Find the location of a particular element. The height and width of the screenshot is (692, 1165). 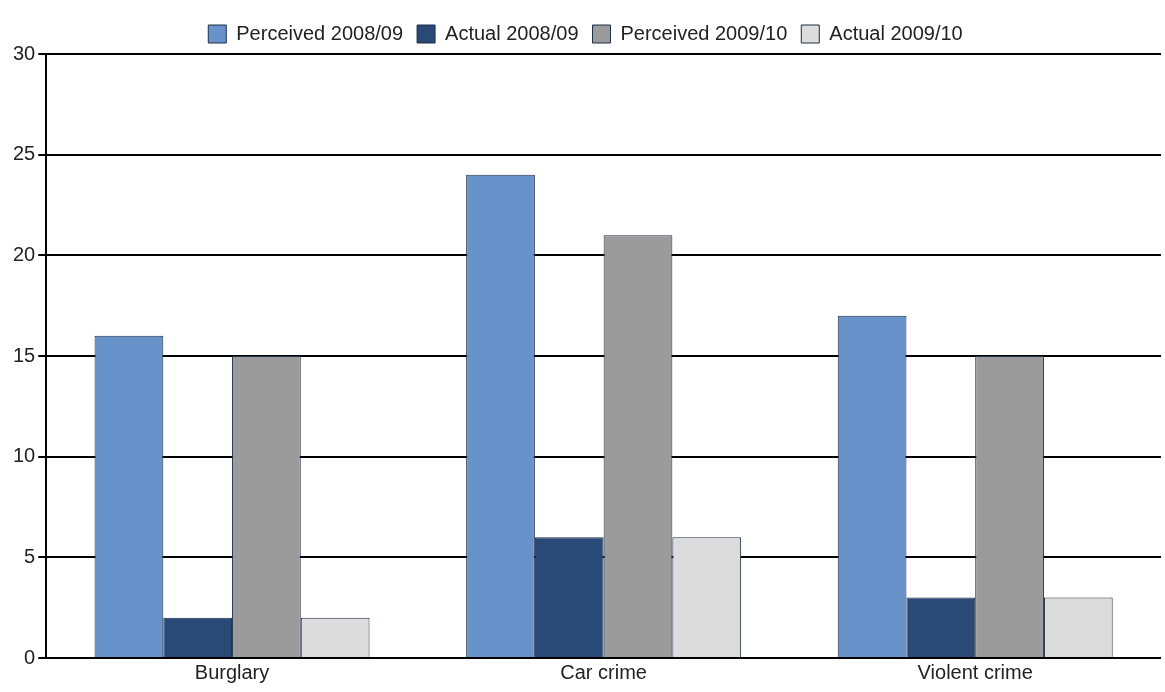

y-tick-label: 10 is located at coordinates (24, 455).